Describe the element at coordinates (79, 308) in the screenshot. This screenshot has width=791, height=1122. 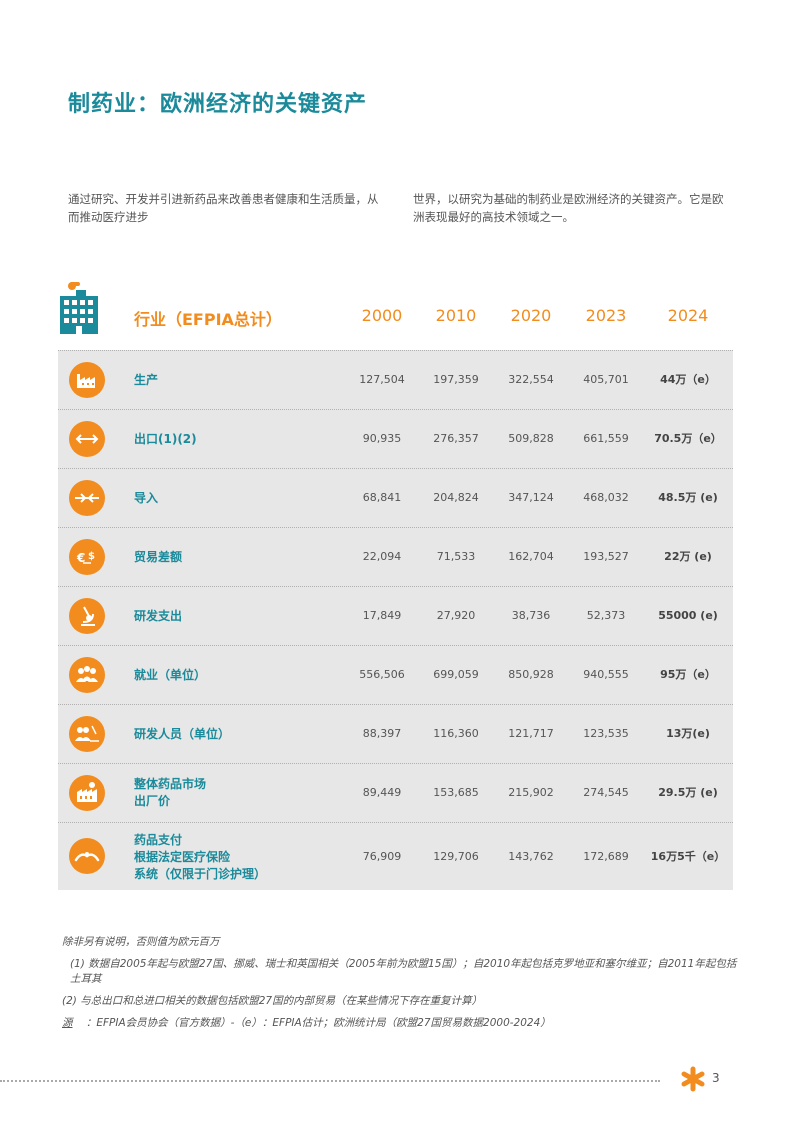
I see `building-icon` at that location.